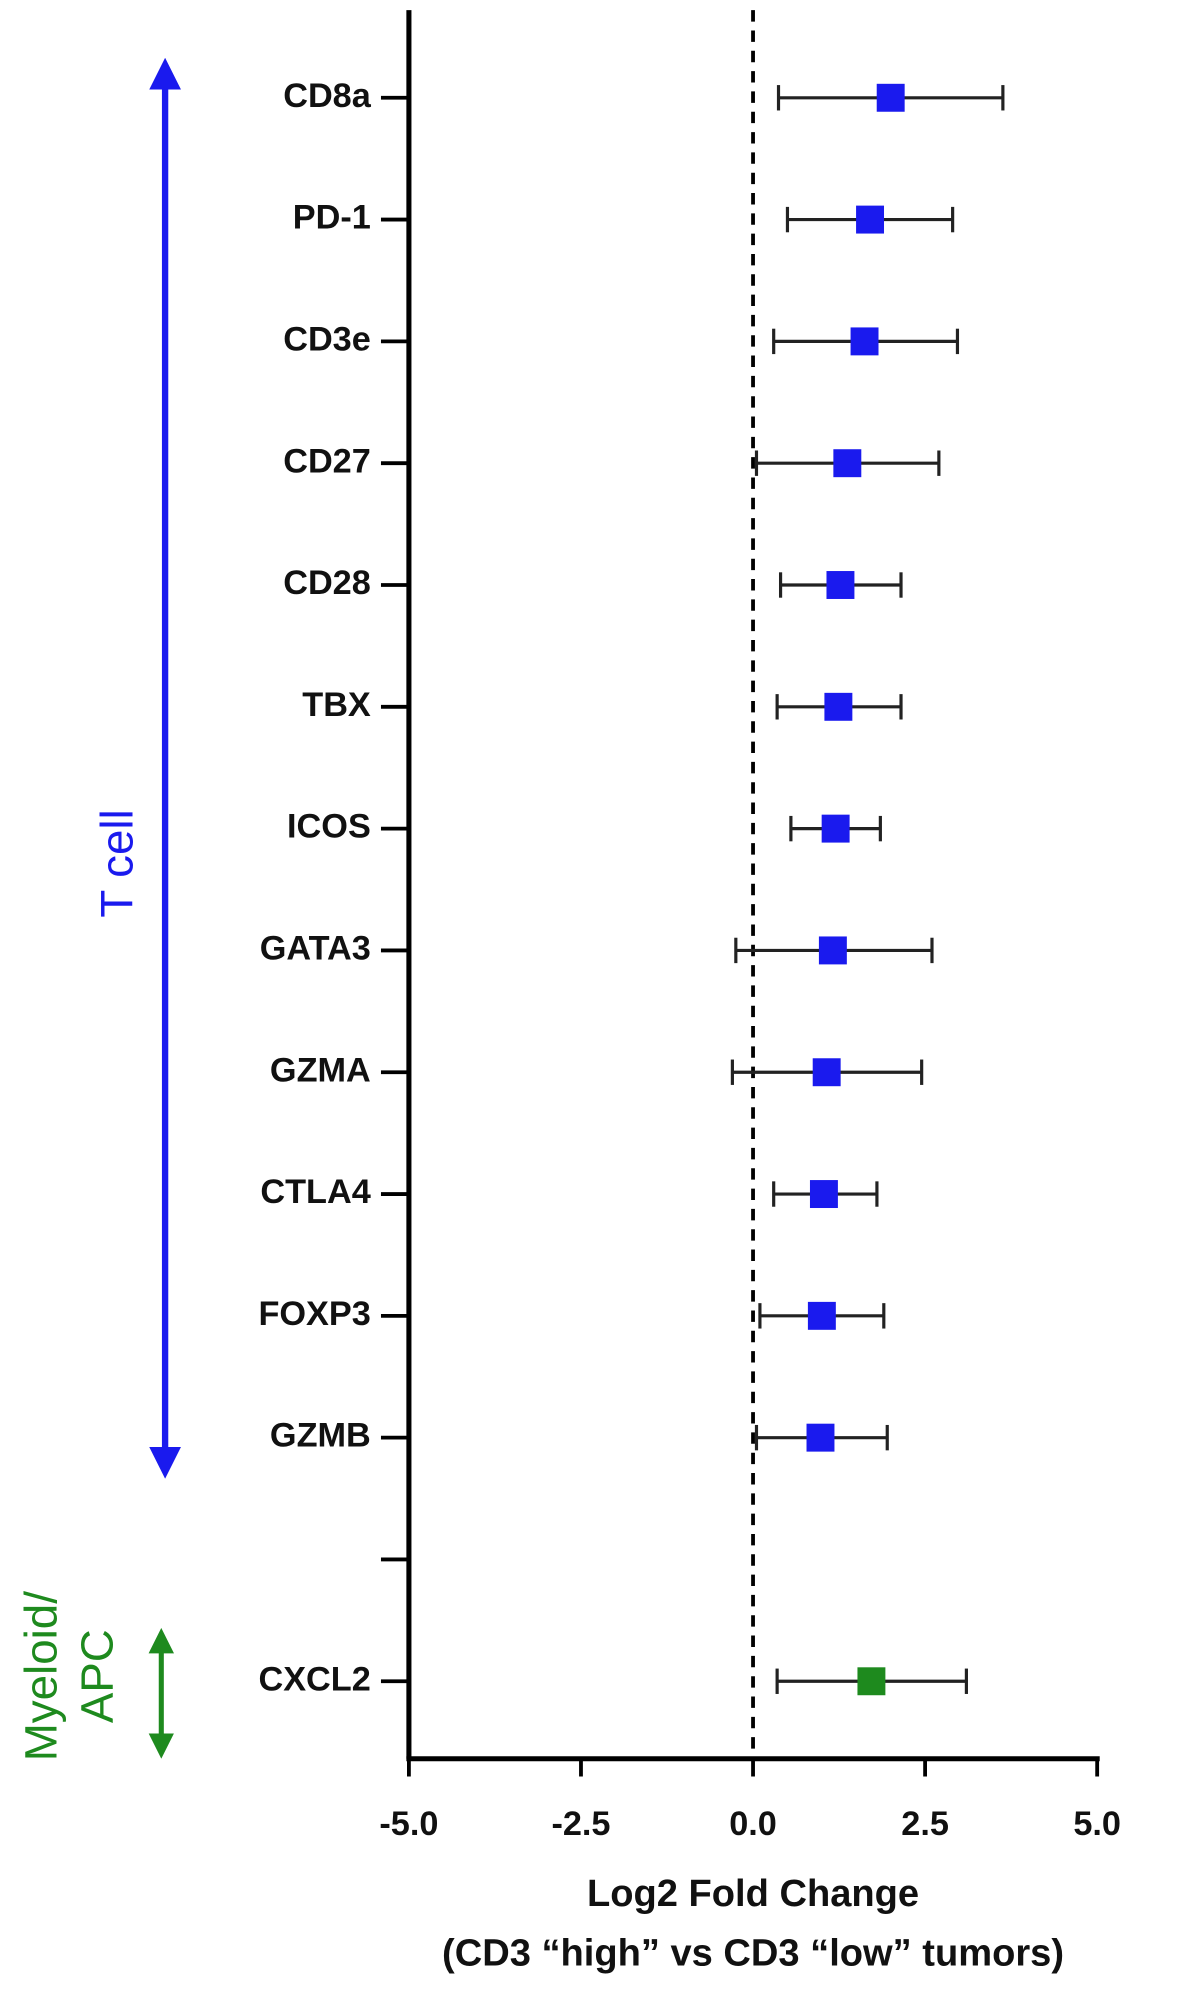  What do you see at coordinates (315, 948) in the screenshot?
I see `y-tick-label: GATA3` at bounding box center [315, 948].